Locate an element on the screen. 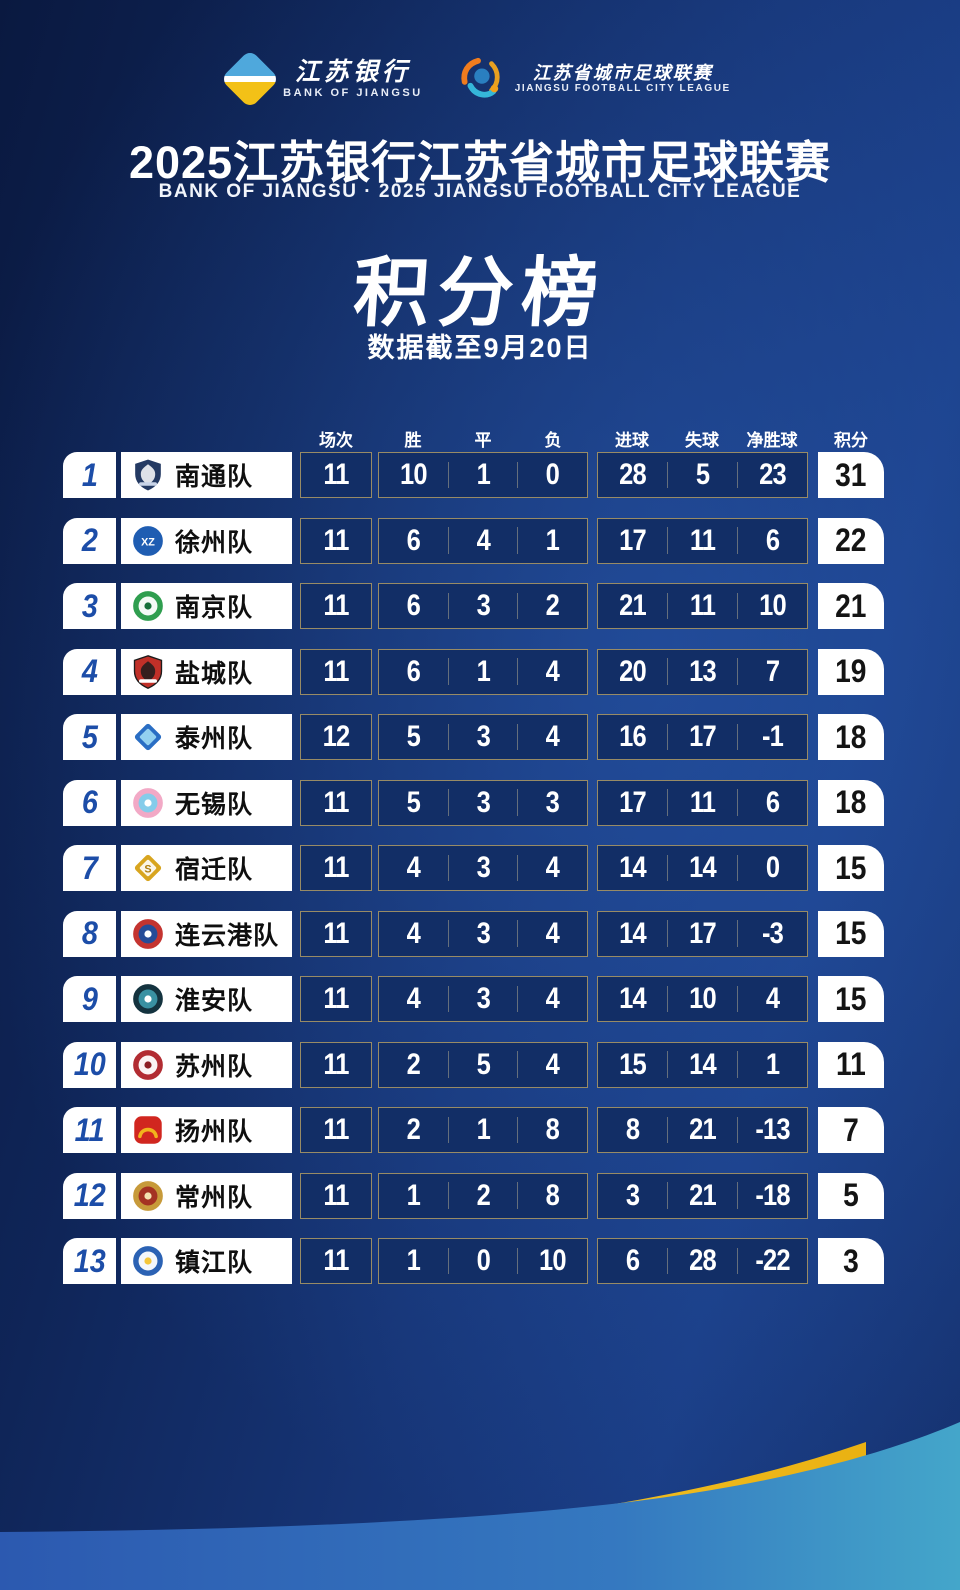 The width and height of the screenshot is (960, 1590). table-row: 10 苏州队 11 2 5 4 15 14 1 11 is located at coordinates (480, 1064).